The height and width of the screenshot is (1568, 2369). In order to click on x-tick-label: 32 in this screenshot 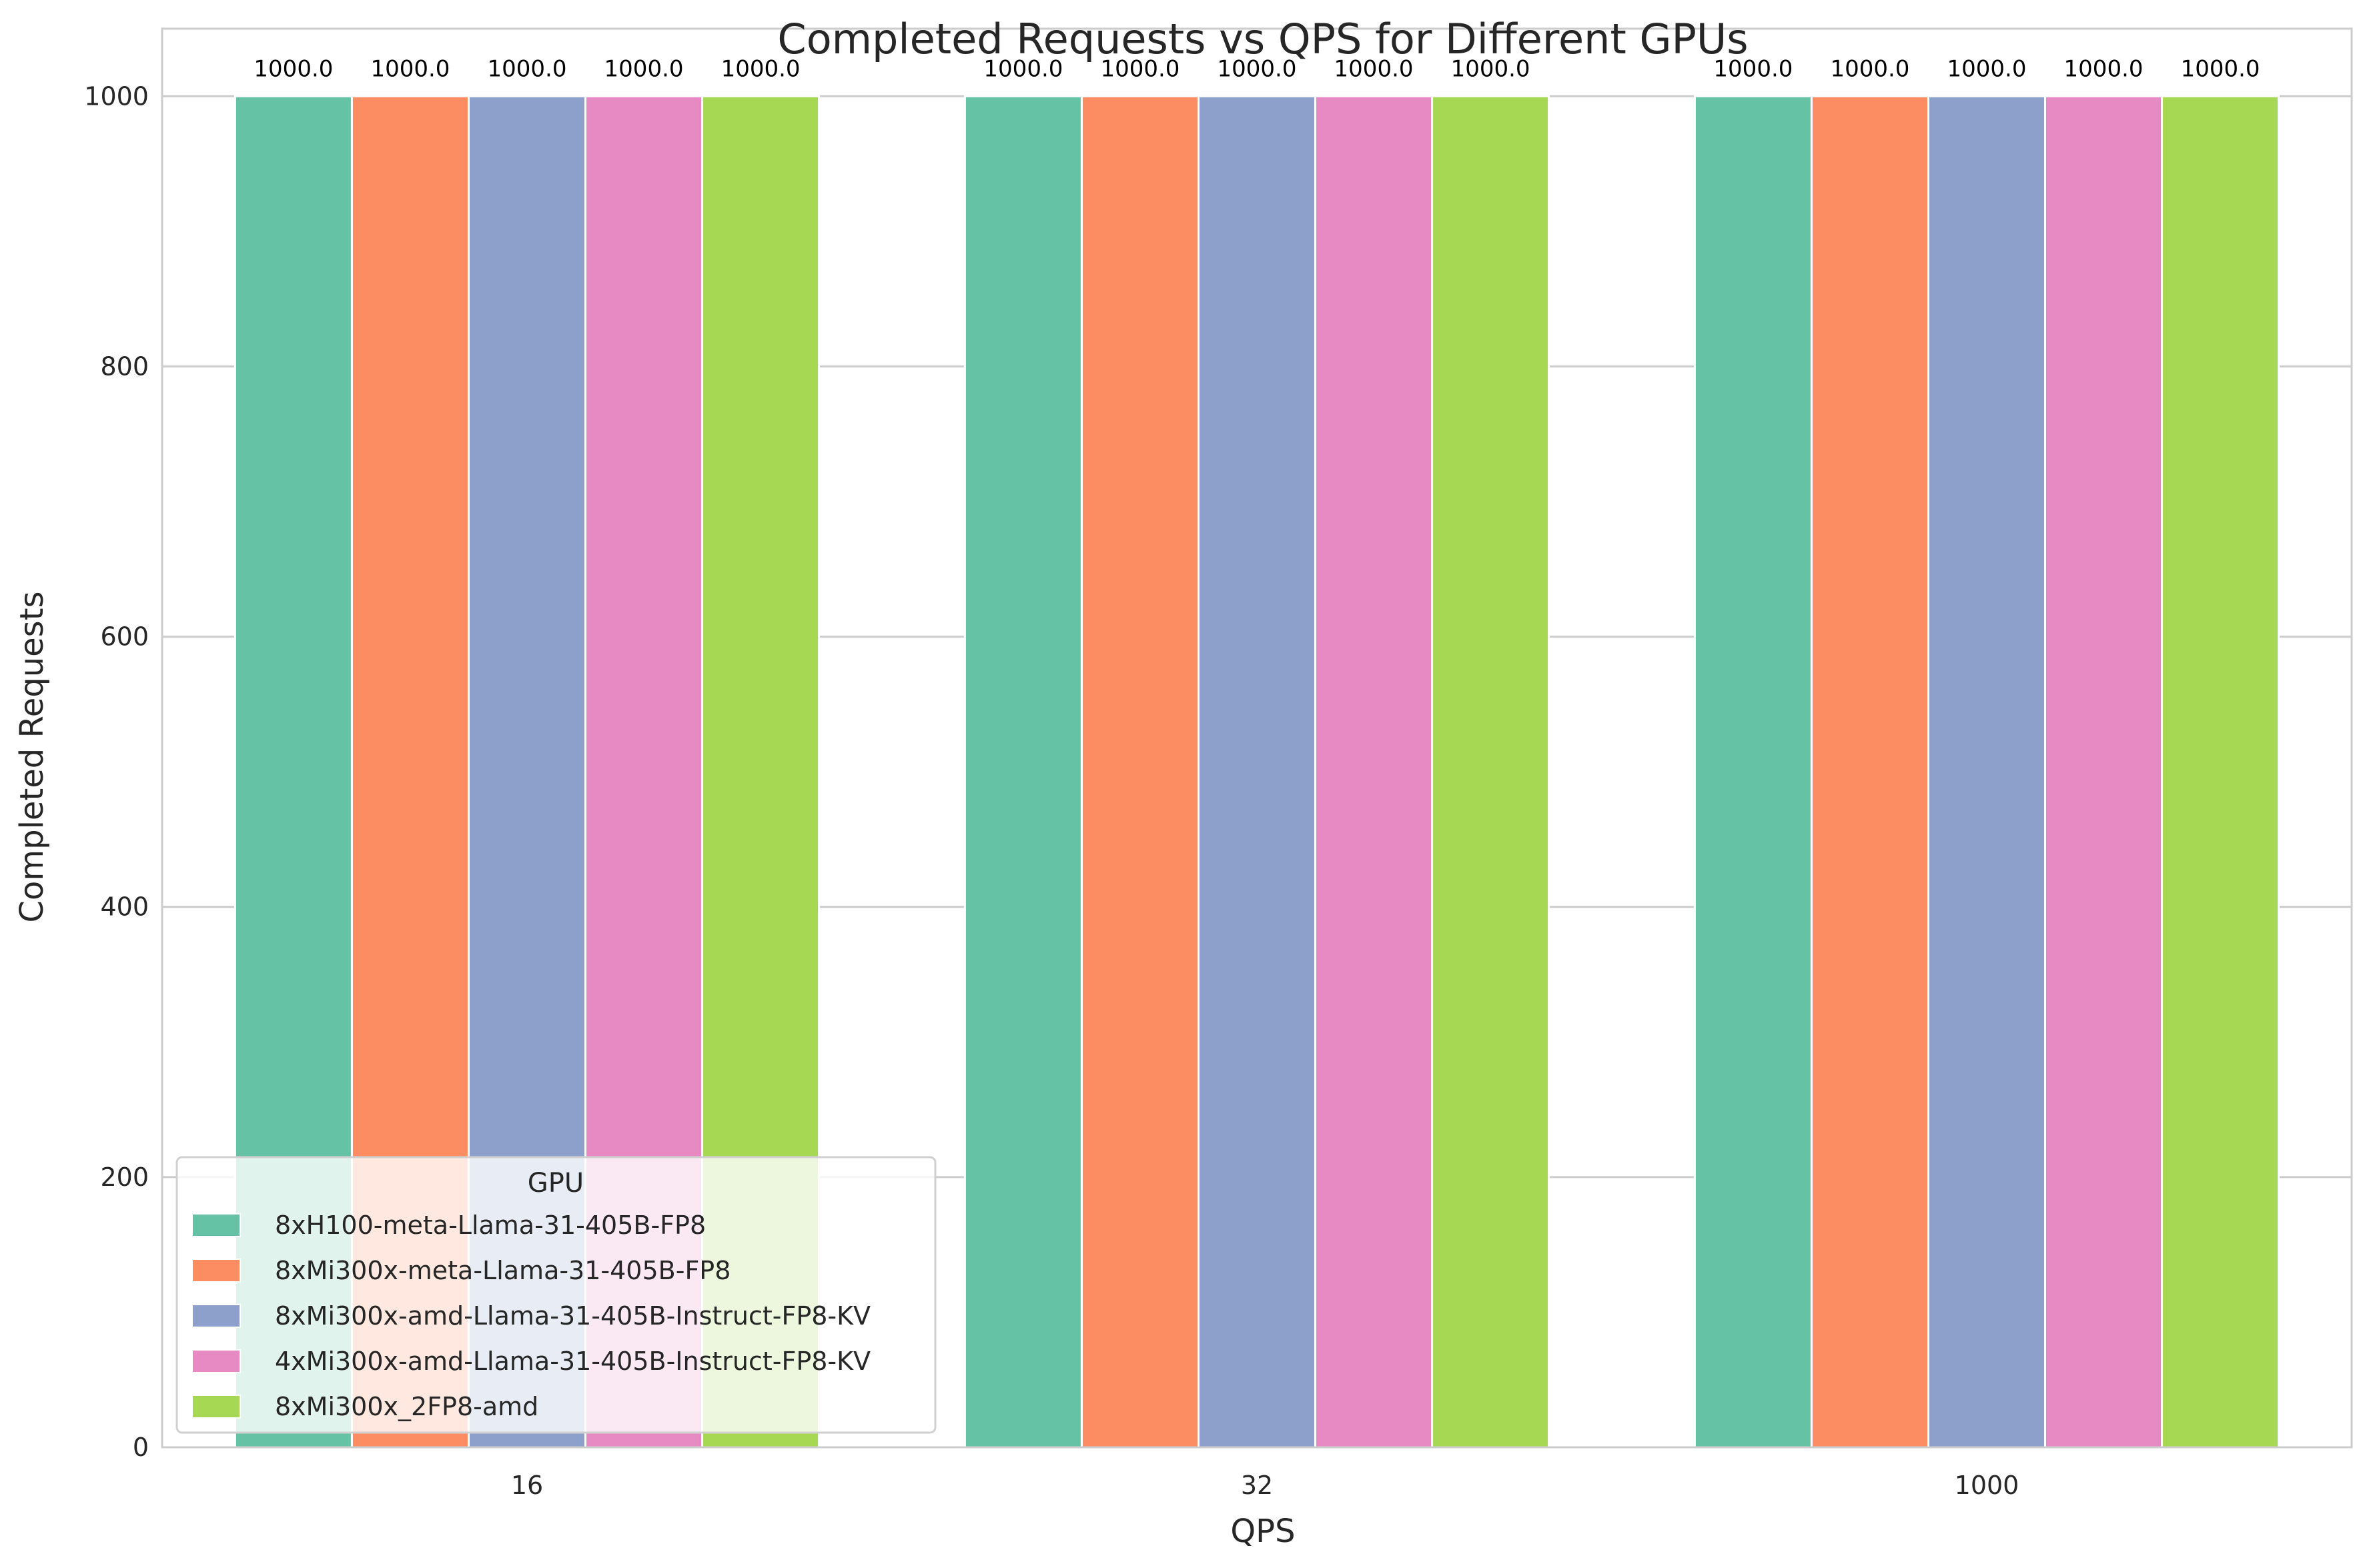, I will do `click(1257, 1485)`.